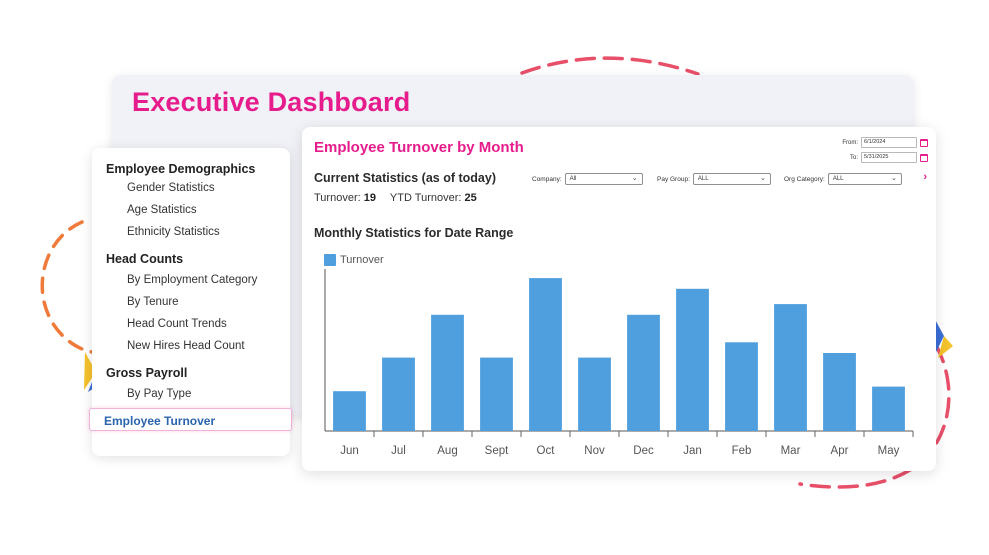  What do you see at coordinates (643, 451) in the screenshot?
I see `x-tick-label-dec: Dec` at bounding box center [643, 451].